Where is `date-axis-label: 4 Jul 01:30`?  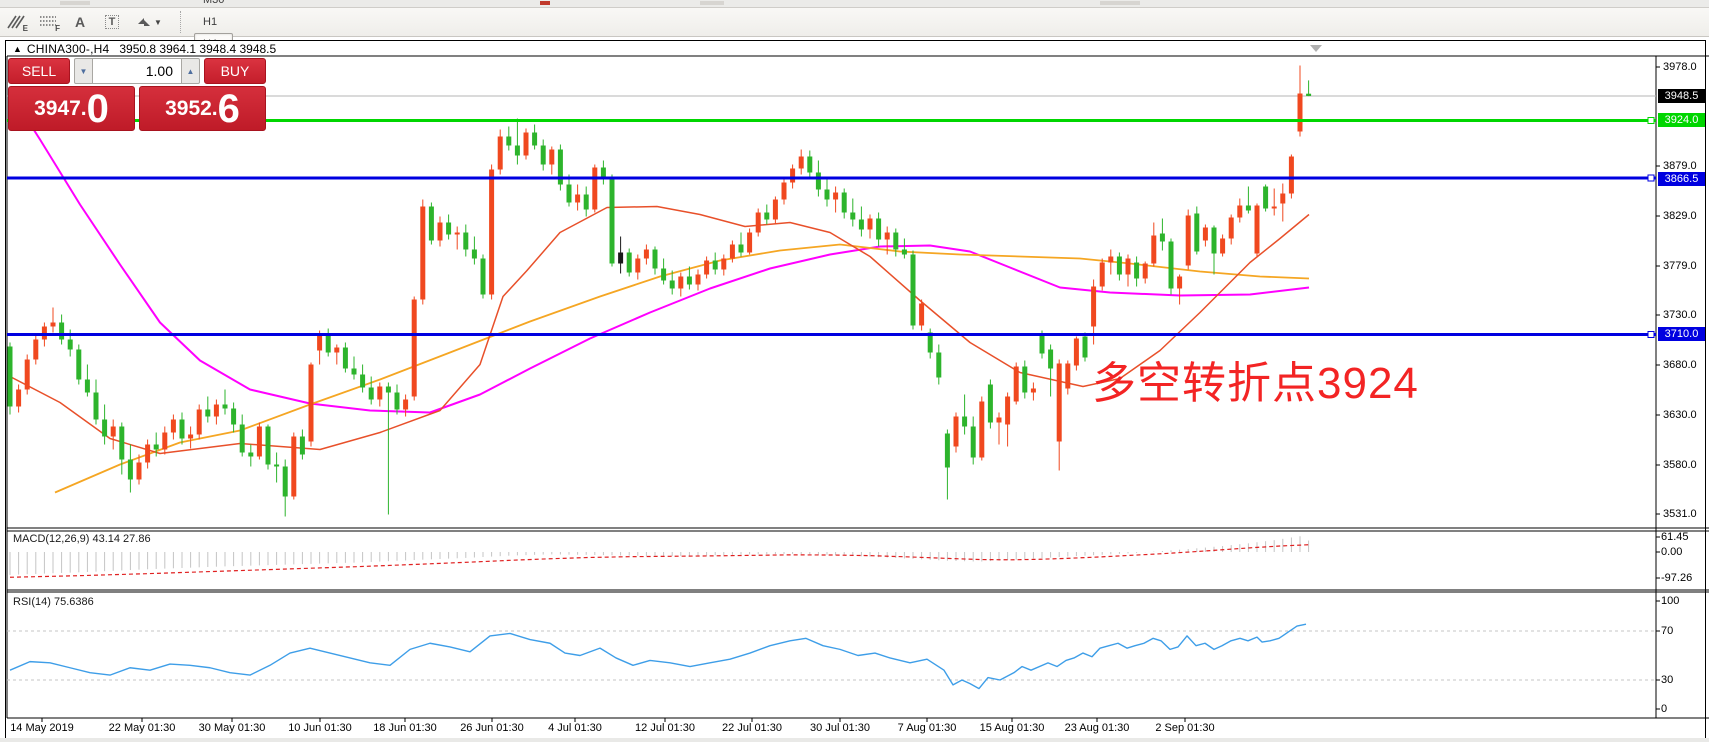 date-axis-label: 4 Jul 01:30 is located at coordinates (575, 728).